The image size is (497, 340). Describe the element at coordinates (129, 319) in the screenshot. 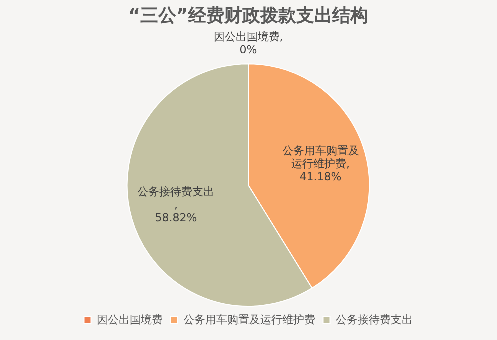

I see `legend-label: 因公出国境费` at that location.